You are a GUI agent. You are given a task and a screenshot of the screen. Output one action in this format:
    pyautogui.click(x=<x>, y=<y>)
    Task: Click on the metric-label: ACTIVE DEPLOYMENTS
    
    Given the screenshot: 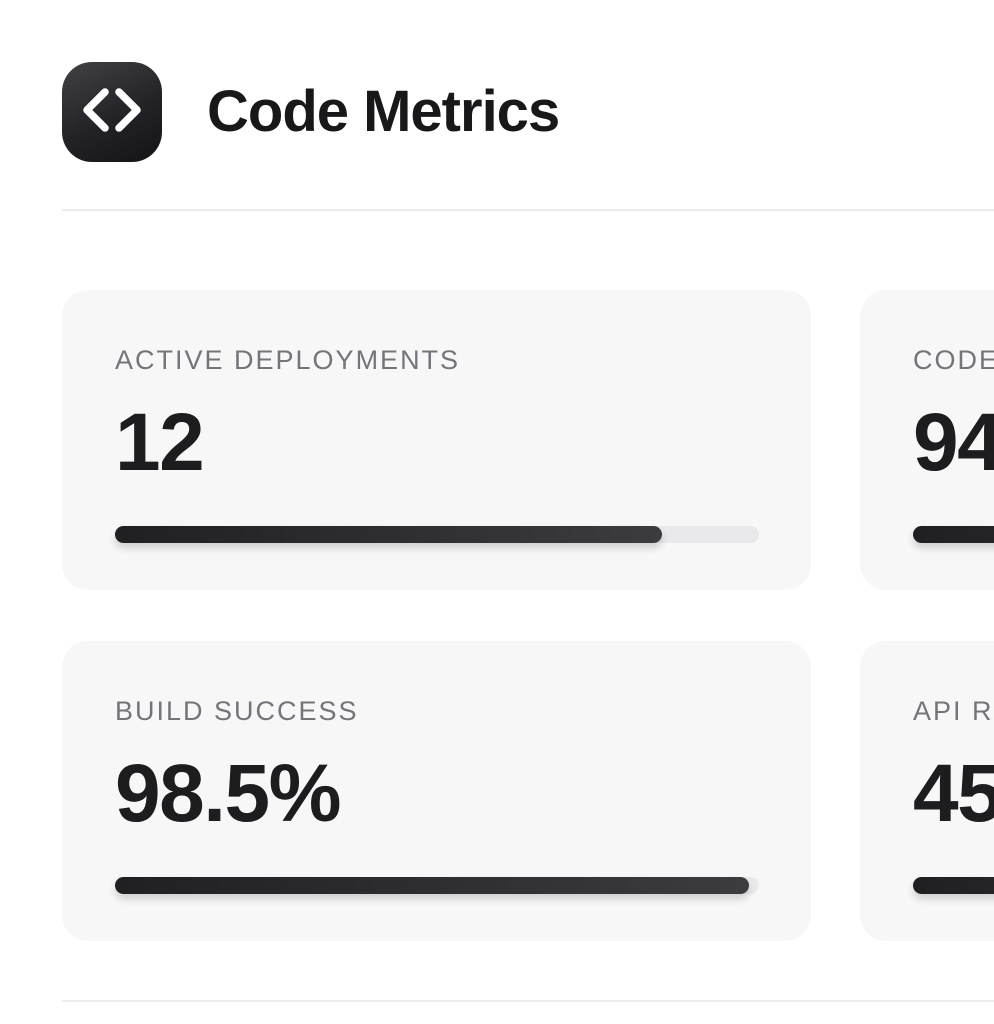 What is the action you would take?
    pyautogui.click(x=288, y=360)
    